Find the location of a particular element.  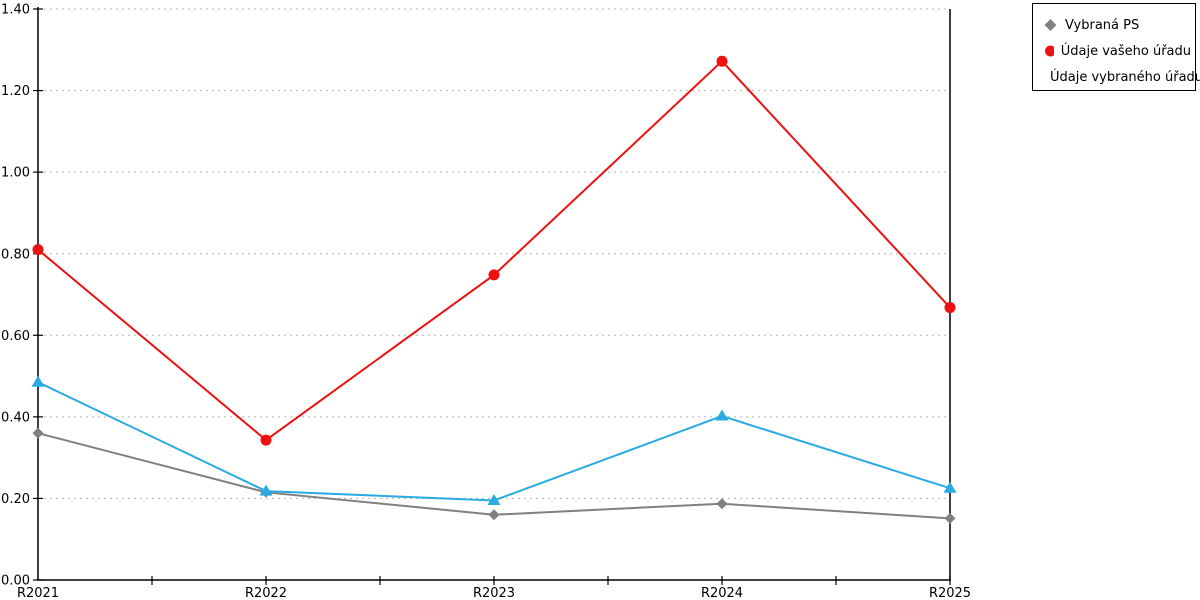

y-tick-label: 0.40 is located at coordinates (15, 417).